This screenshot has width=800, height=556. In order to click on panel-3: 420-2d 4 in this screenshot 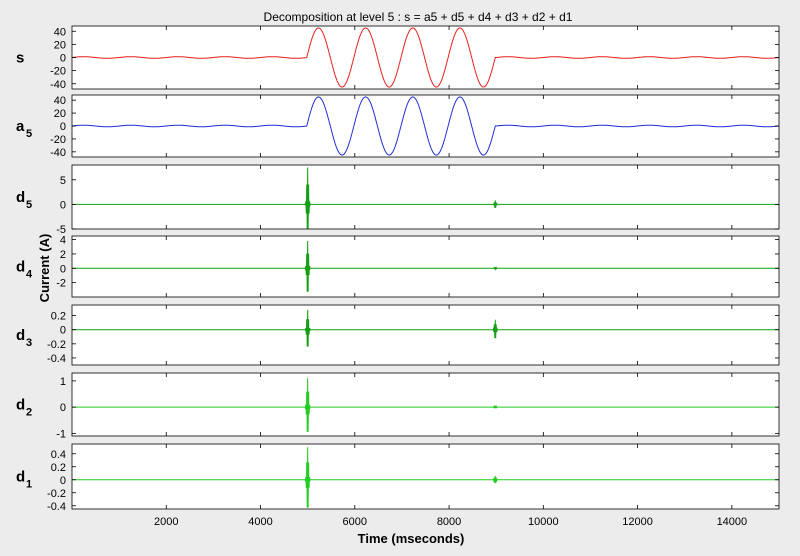, I will do `click(398, 266)`.